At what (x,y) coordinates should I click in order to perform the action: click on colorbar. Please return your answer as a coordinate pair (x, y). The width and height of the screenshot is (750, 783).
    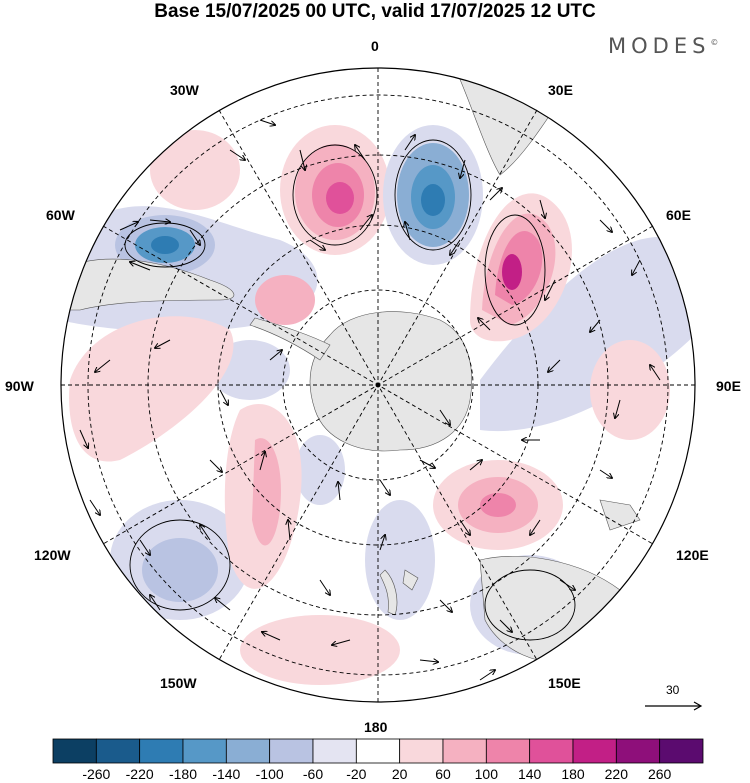
    Looking at the image, I should click on (378, 751).